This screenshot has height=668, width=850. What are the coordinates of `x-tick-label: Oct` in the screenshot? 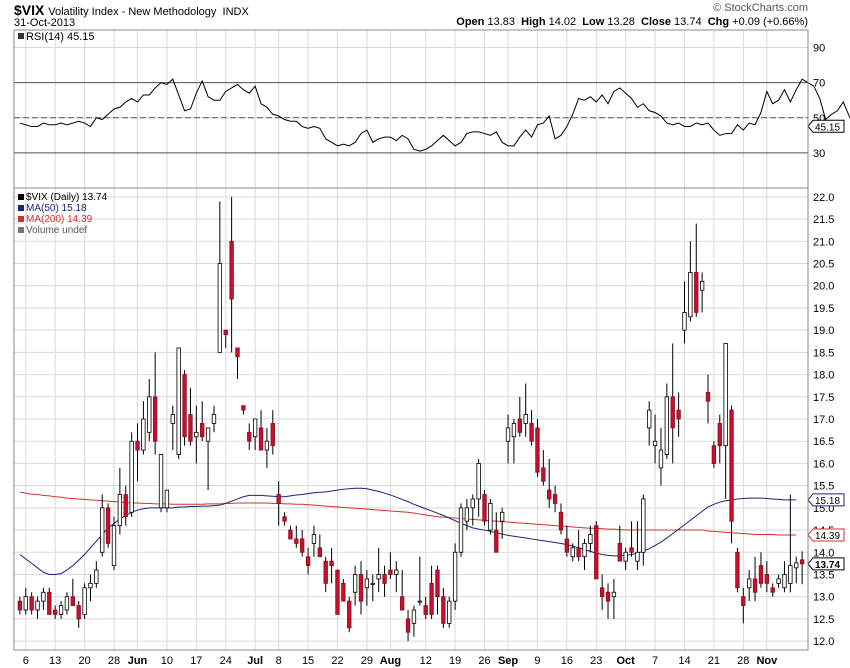 It's located at (626, 661).